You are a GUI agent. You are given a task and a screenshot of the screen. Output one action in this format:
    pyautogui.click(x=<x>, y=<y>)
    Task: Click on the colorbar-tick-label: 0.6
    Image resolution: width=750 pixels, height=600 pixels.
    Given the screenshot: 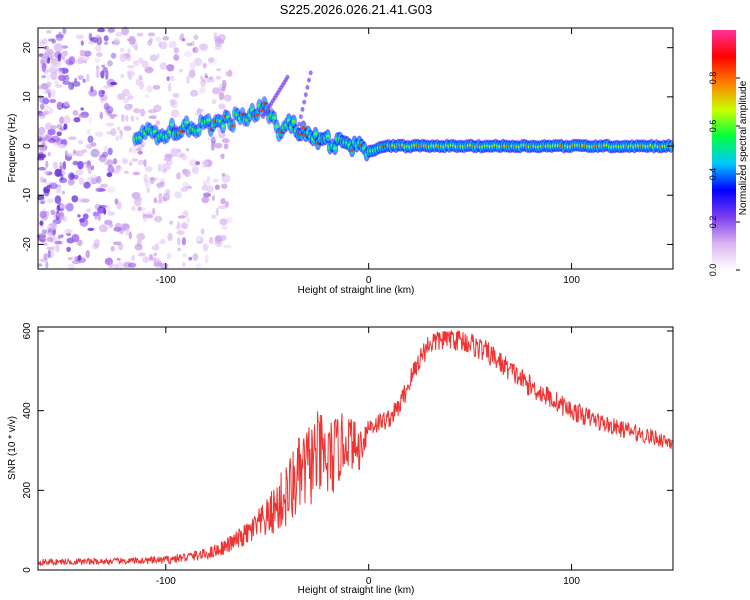 What is the action you would take?
    pyautogui.click(x=713, y=126)
    